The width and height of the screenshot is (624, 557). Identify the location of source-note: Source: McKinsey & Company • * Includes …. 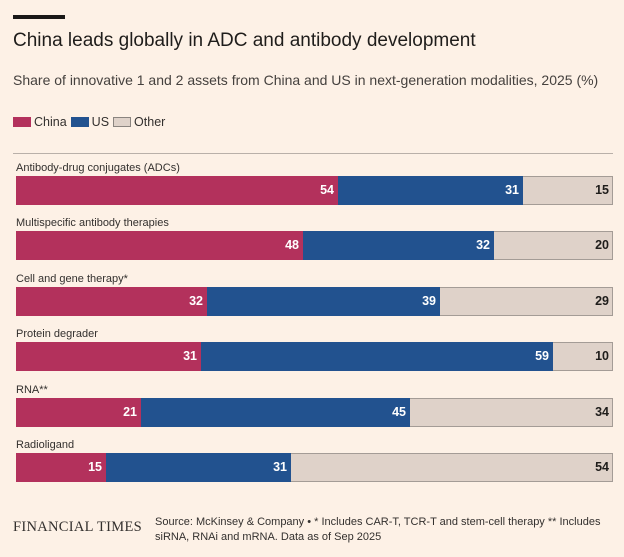
(378, 529).